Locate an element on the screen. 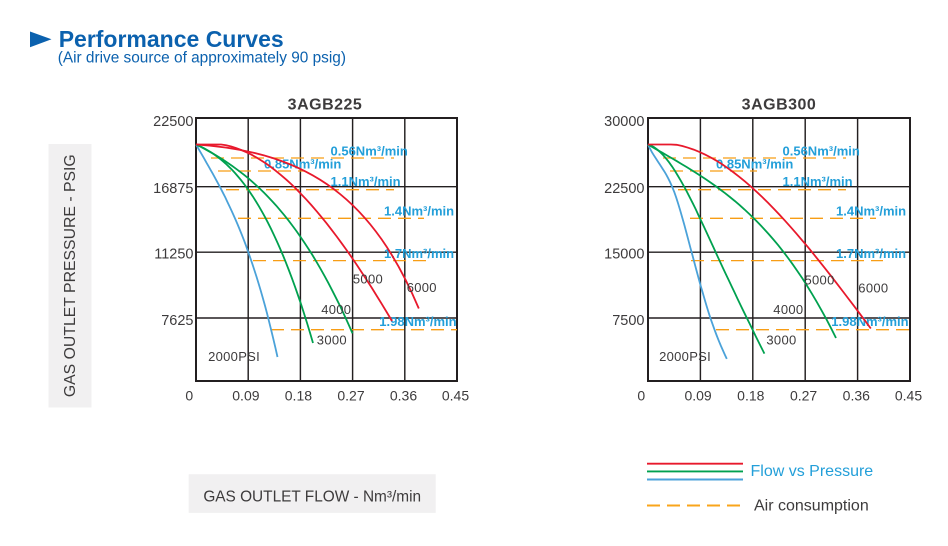 The image size is (948, 546). svg-text: GAS OUTLET PRESSURE - PSIG is located at coordinates (70, 275).